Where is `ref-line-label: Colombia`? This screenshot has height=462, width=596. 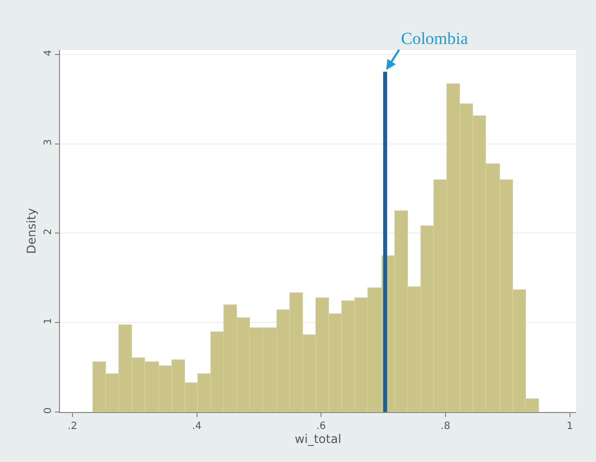 ref-line-label: Colombia is located at coordinates (435, 38).